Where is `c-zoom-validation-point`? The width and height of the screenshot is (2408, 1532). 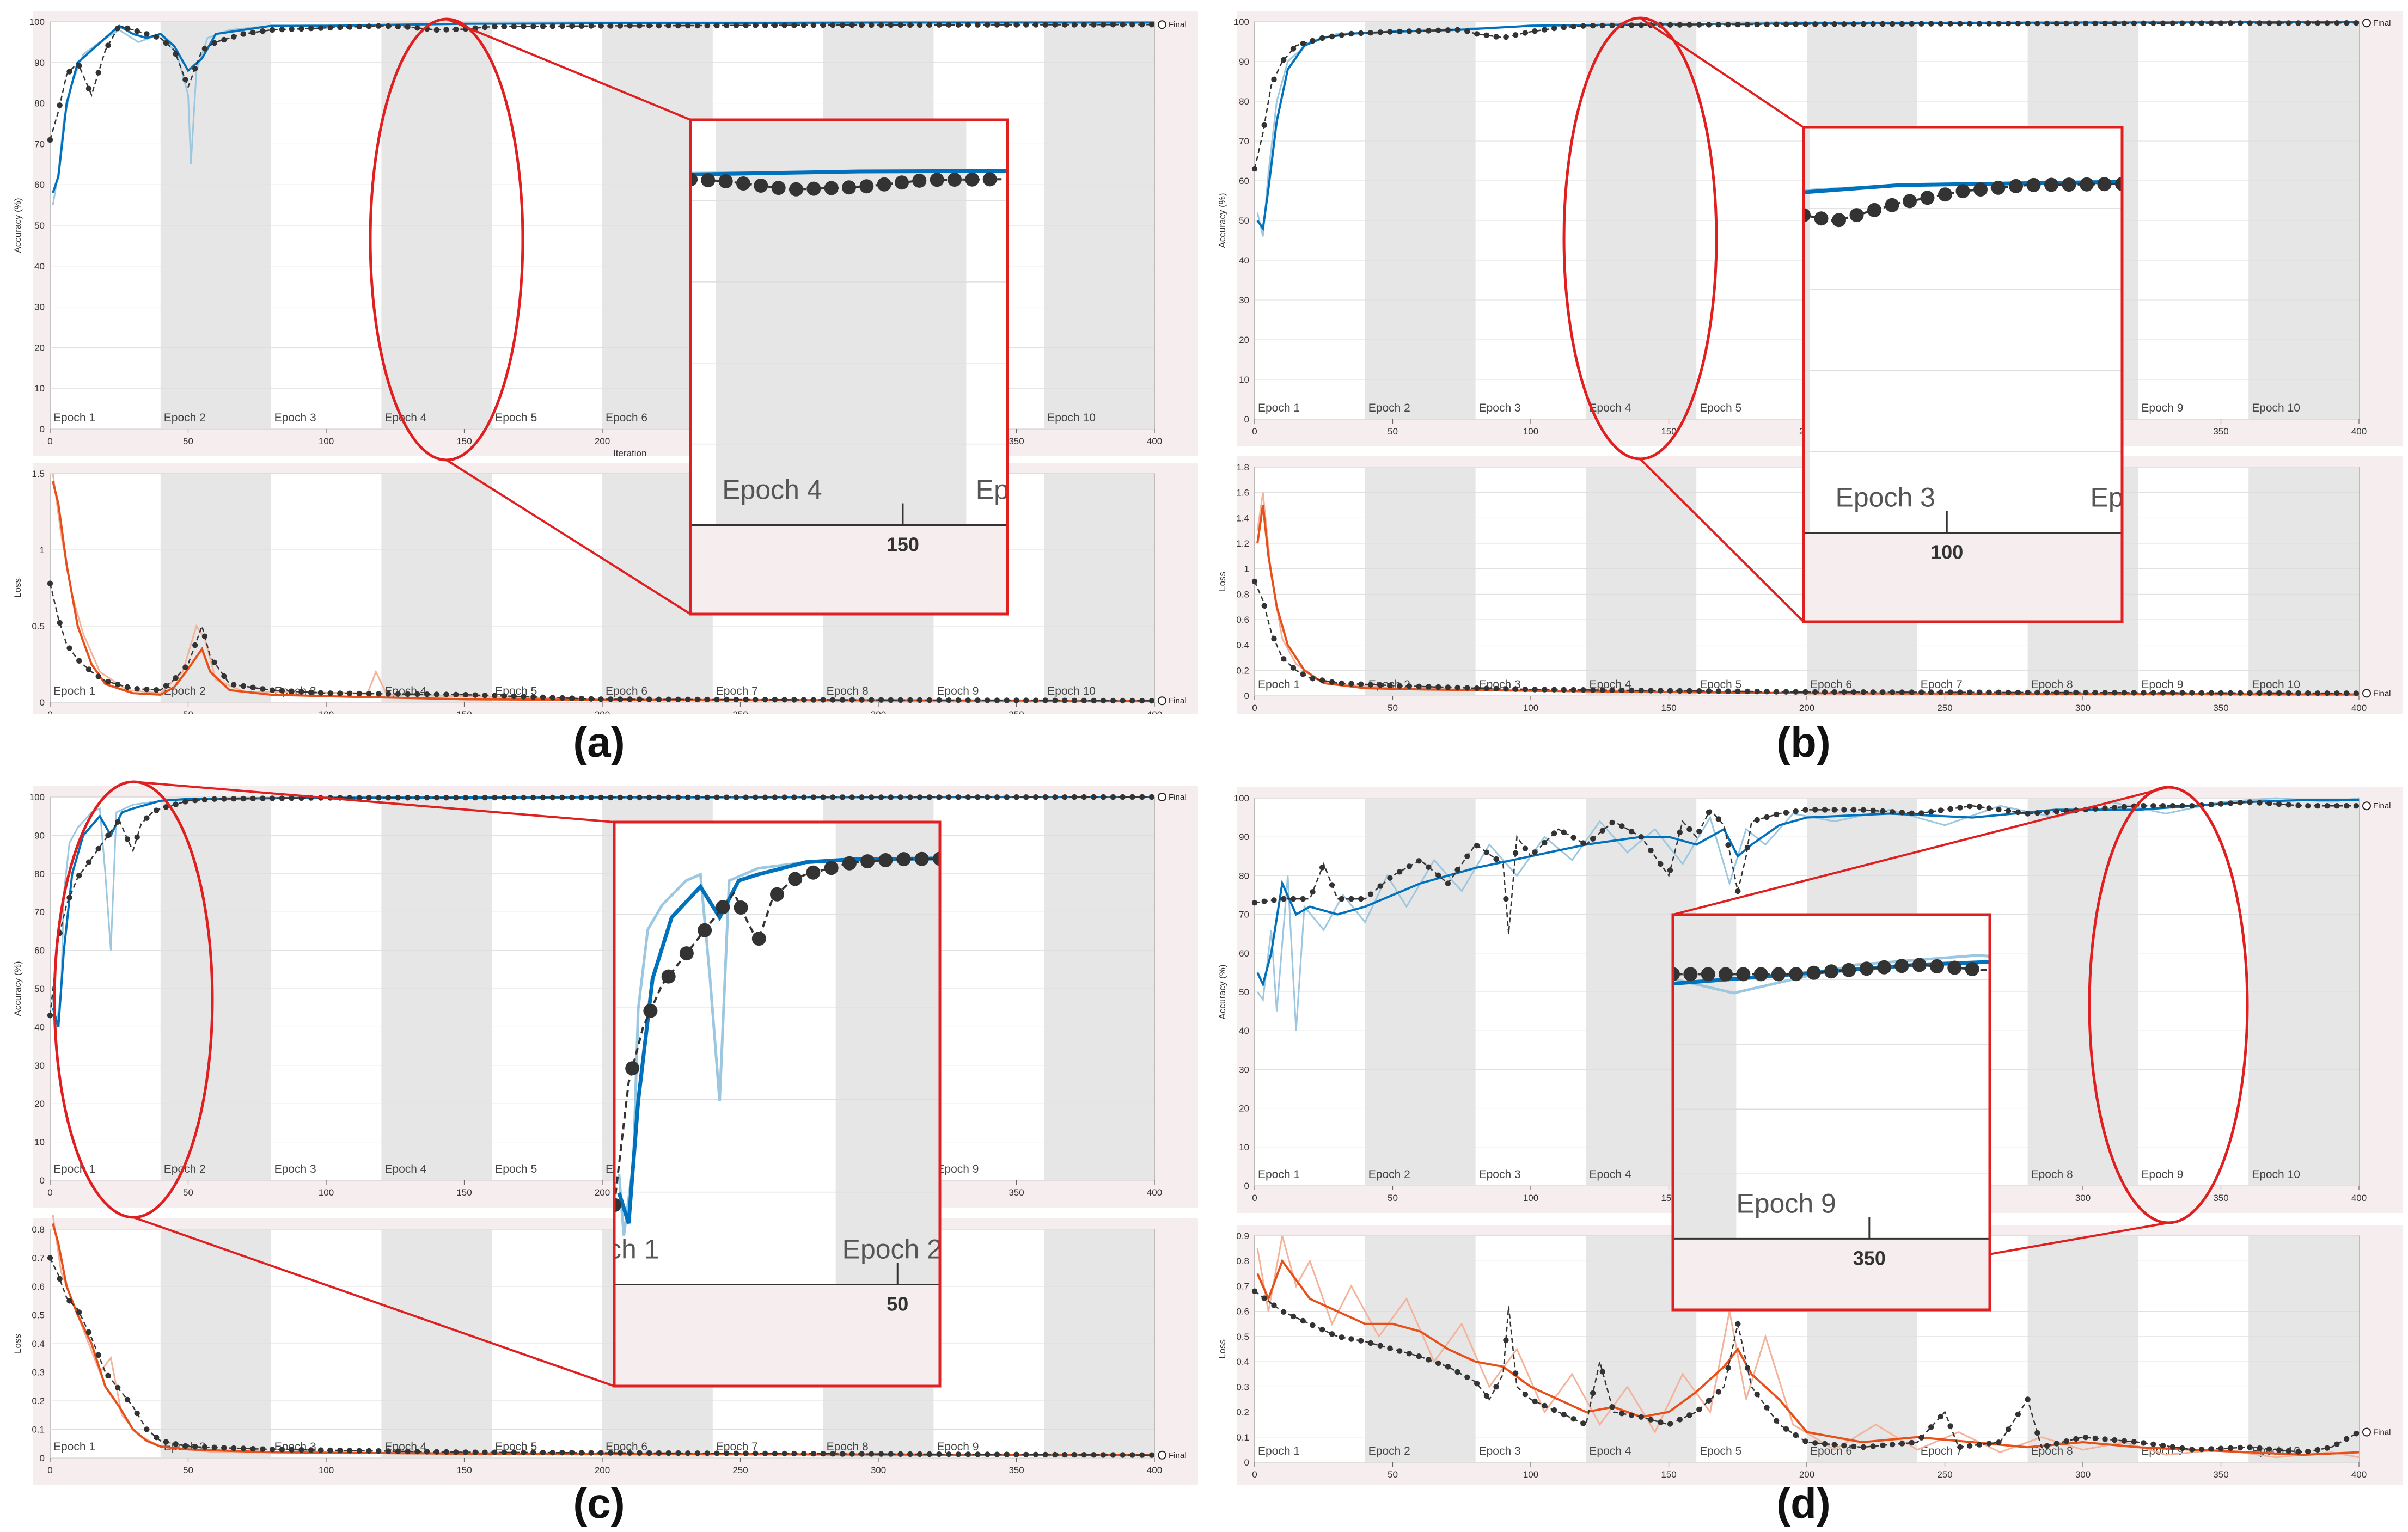 c-zoom-validation-point is located at coordinates (617, 1205).